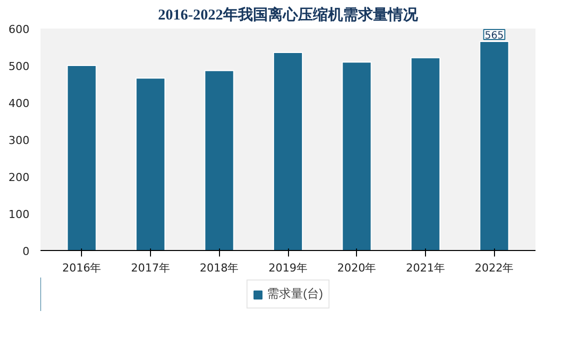 The height and width of the screenshot is (349, 583). What do you see at coordinates (150, 268) in the screenshot?
I see `x-tick-label: 2017年` at bounding box center [150, 268].